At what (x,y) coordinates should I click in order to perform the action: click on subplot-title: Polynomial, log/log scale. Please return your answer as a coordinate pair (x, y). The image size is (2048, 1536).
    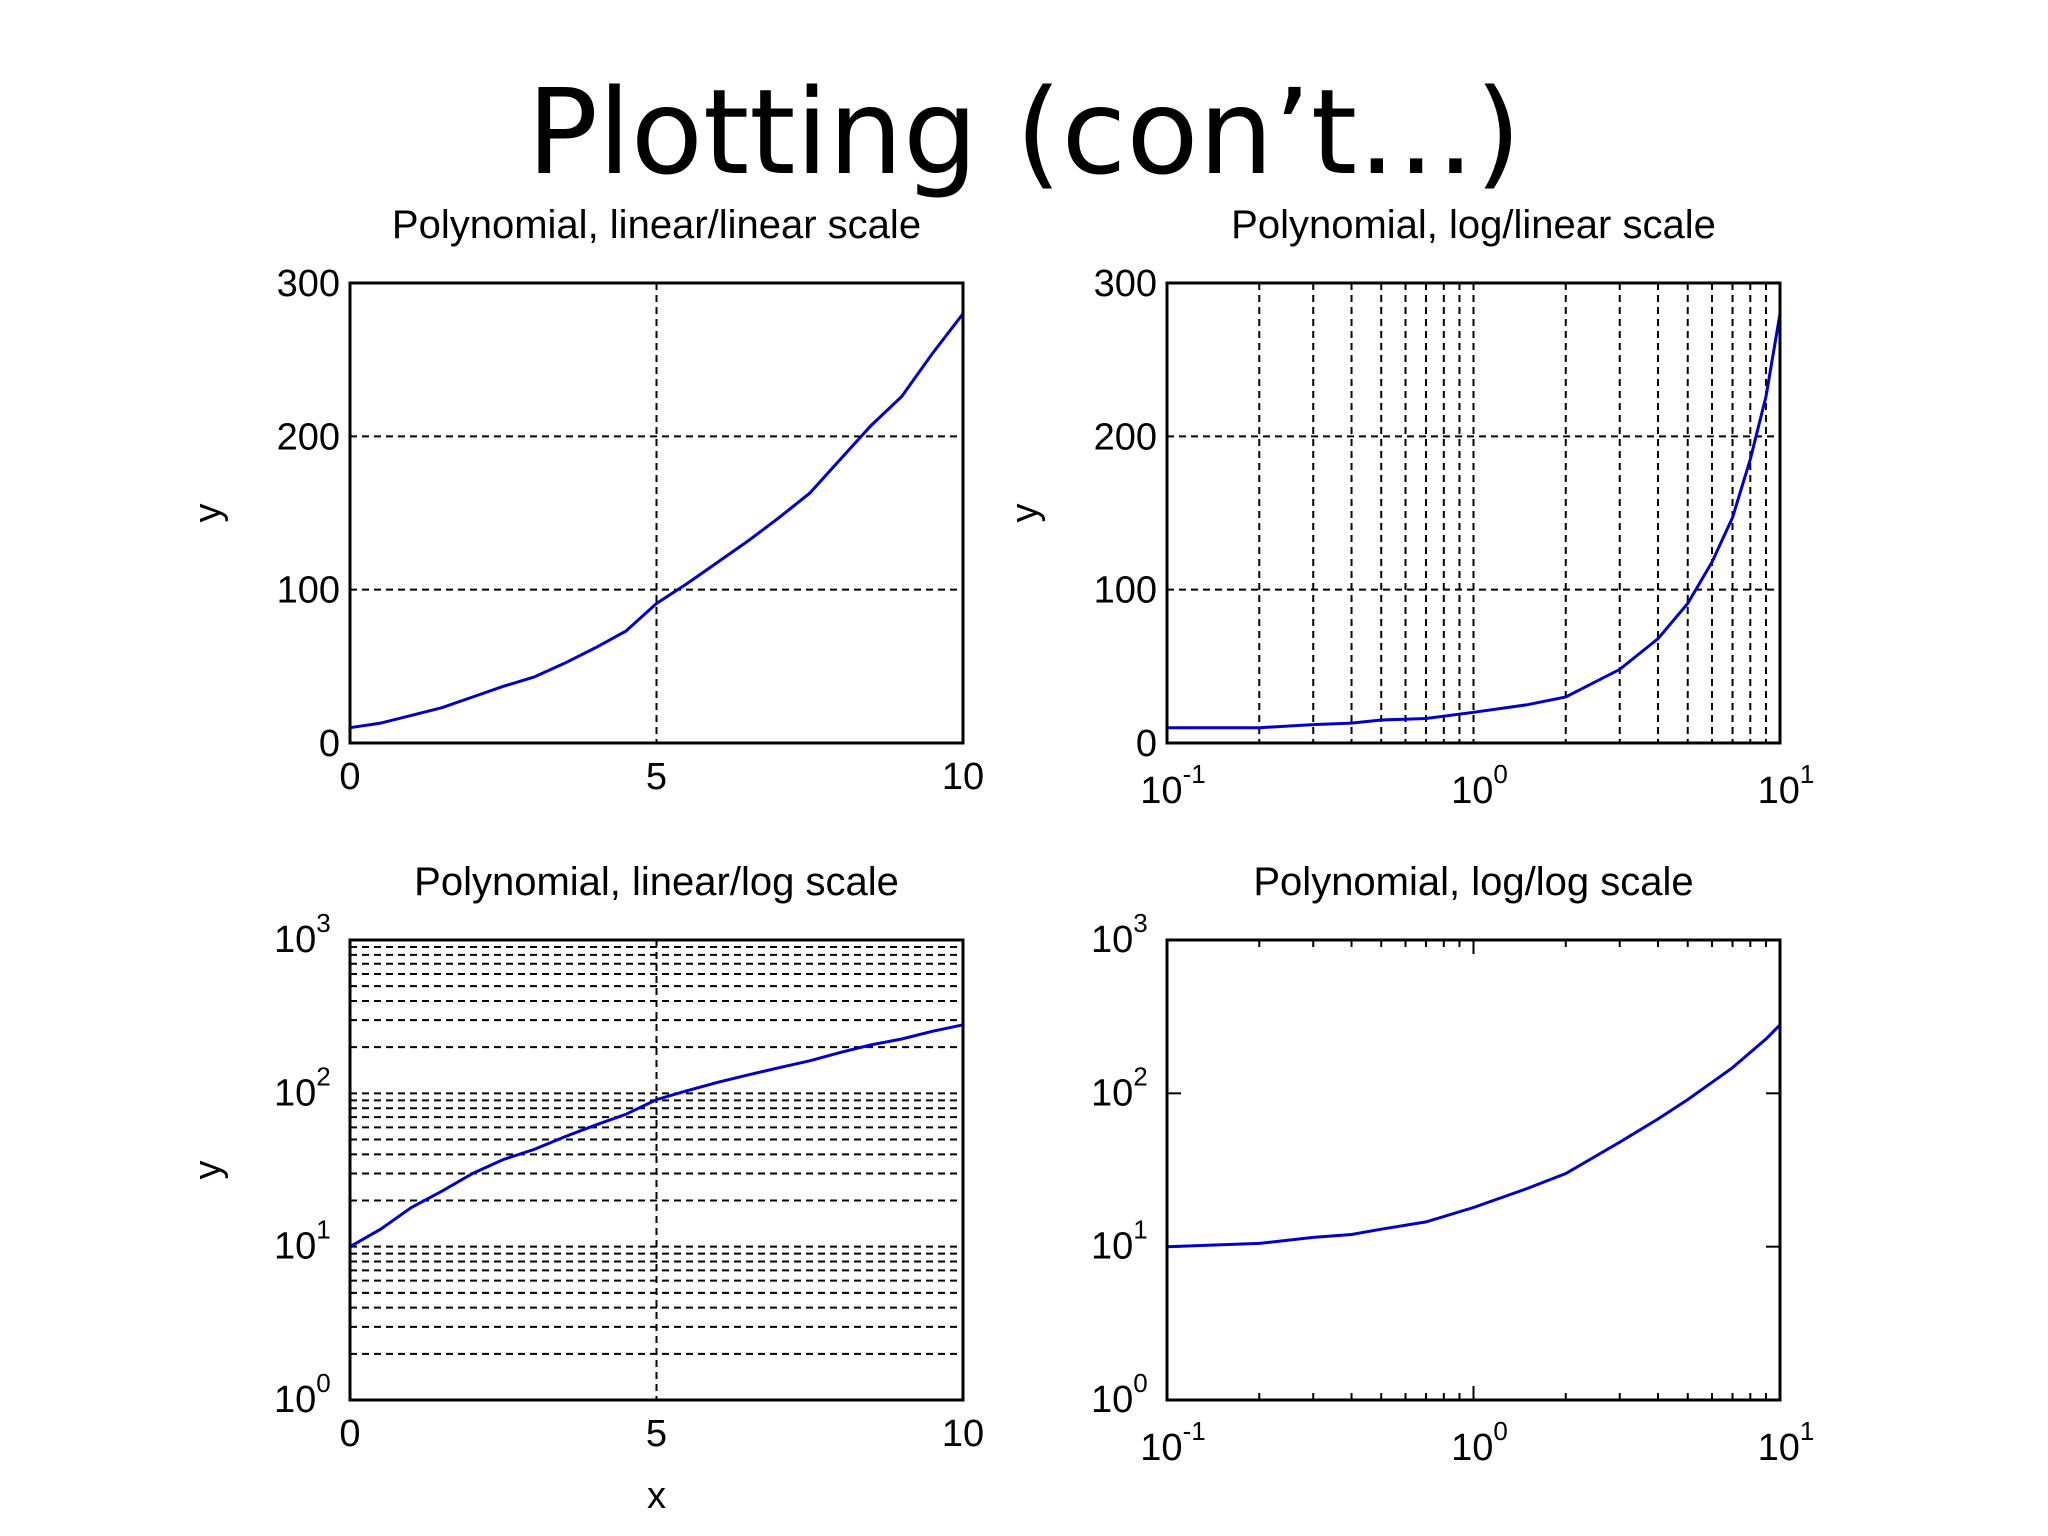
    Looking at the image, I should click on (1473, 882).